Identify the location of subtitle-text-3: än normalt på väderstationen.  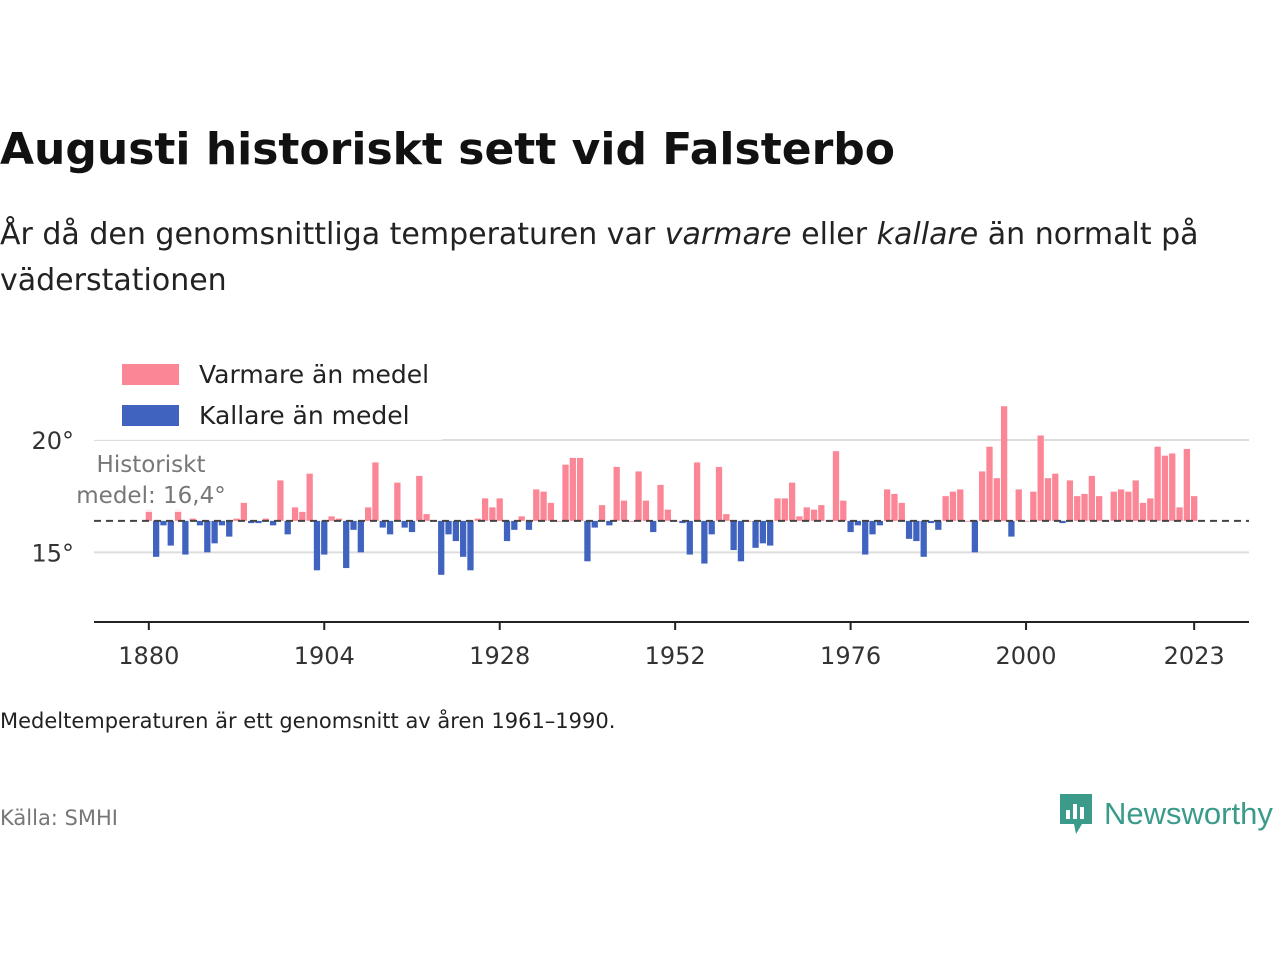
(599, 257).